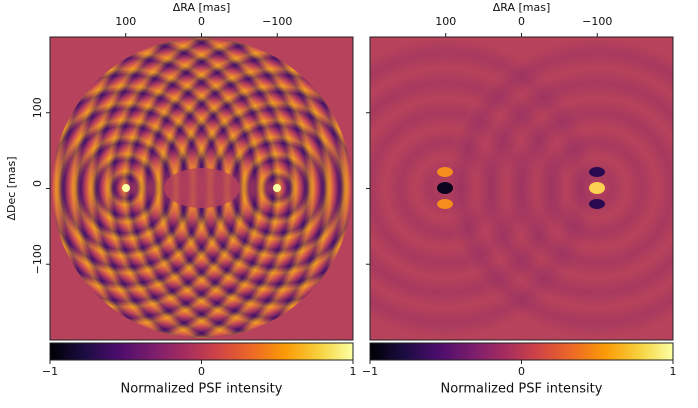 The image size is (698, 408). What do you see at coordinates (37, 183) in the screenshot?
I see `y-tick-label: 0` at bounding box center [37, 183].